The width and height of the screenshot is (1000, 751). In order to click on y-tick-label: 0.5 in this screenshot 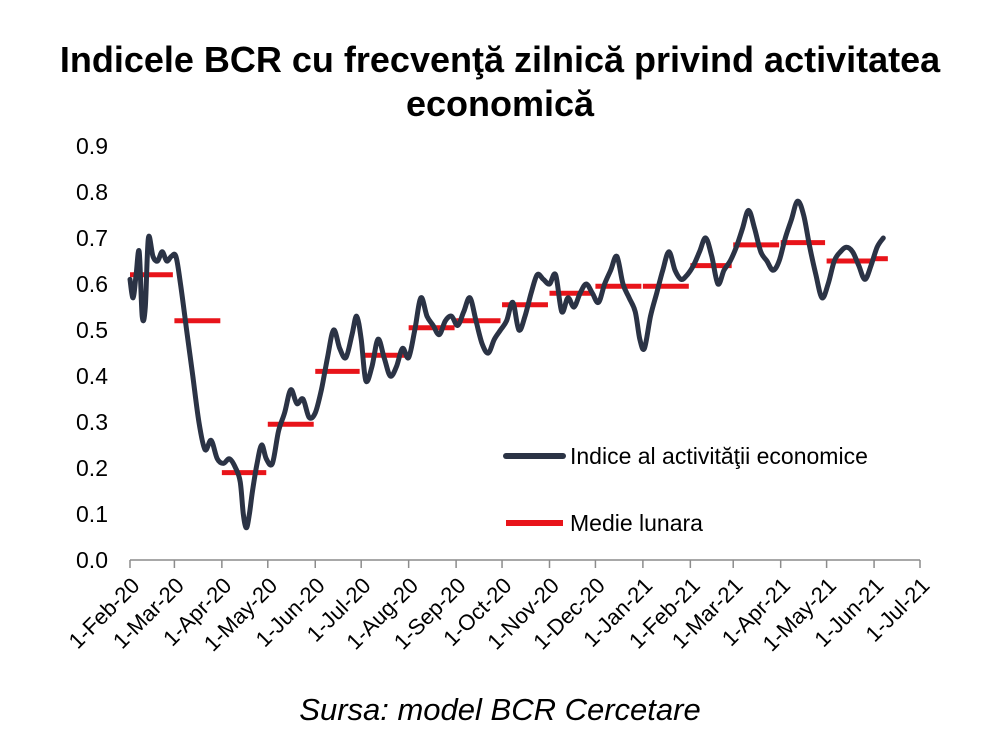, I will do `click(92, 330)`.